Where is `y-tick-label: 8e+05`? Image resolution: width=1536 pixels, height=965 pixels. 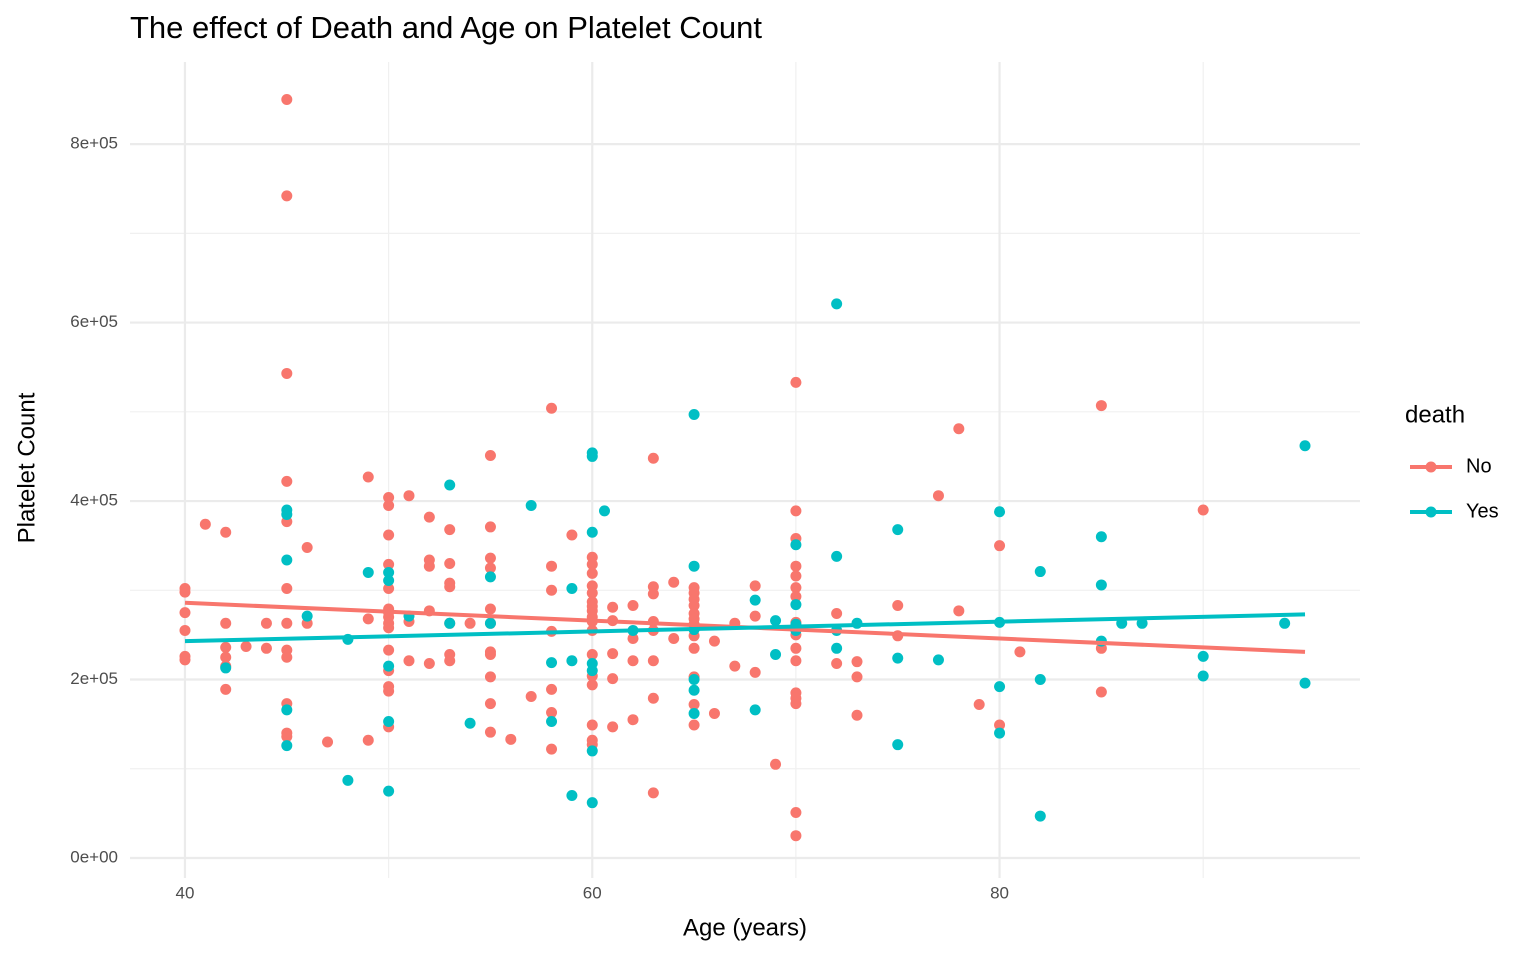
y-tick-label: 8e+05 is located at coordinates (94, 143).